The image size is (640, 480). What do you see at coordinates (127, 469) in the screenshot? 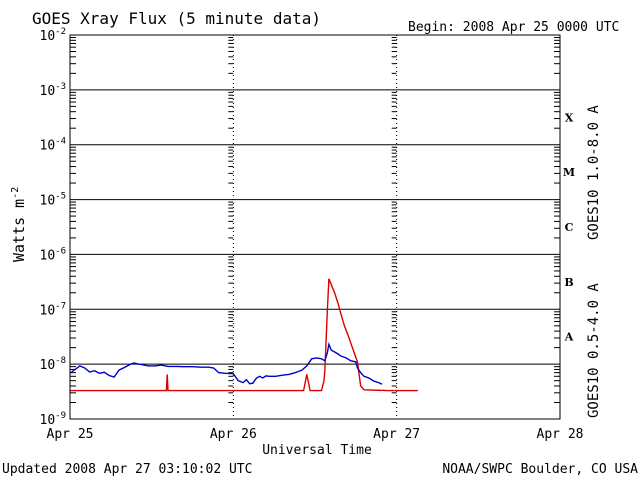
I see `updated-label: Updated 2008 Apr 27 03:10:02 UTC` at bounding box center [127, 469].